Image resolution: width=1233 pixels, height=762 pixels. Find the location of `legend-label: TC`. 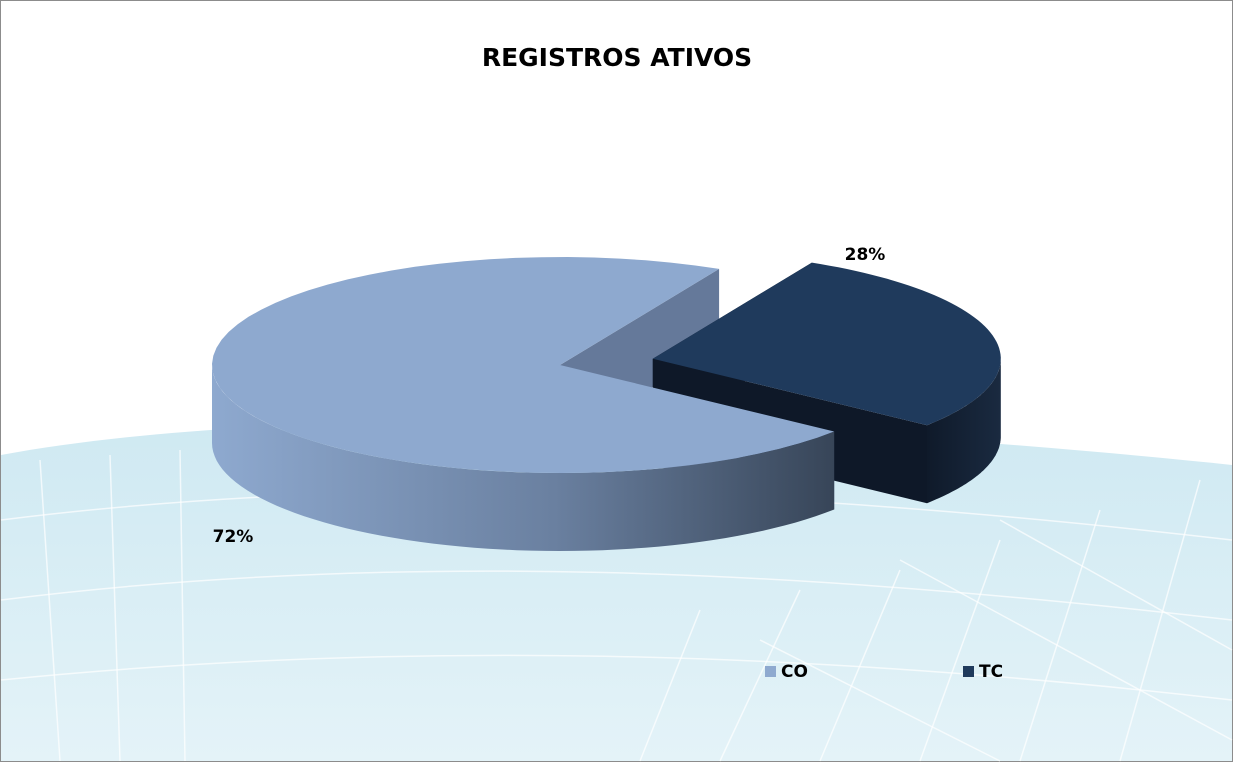

legend-label: TC is located at coordinates (991, 672).